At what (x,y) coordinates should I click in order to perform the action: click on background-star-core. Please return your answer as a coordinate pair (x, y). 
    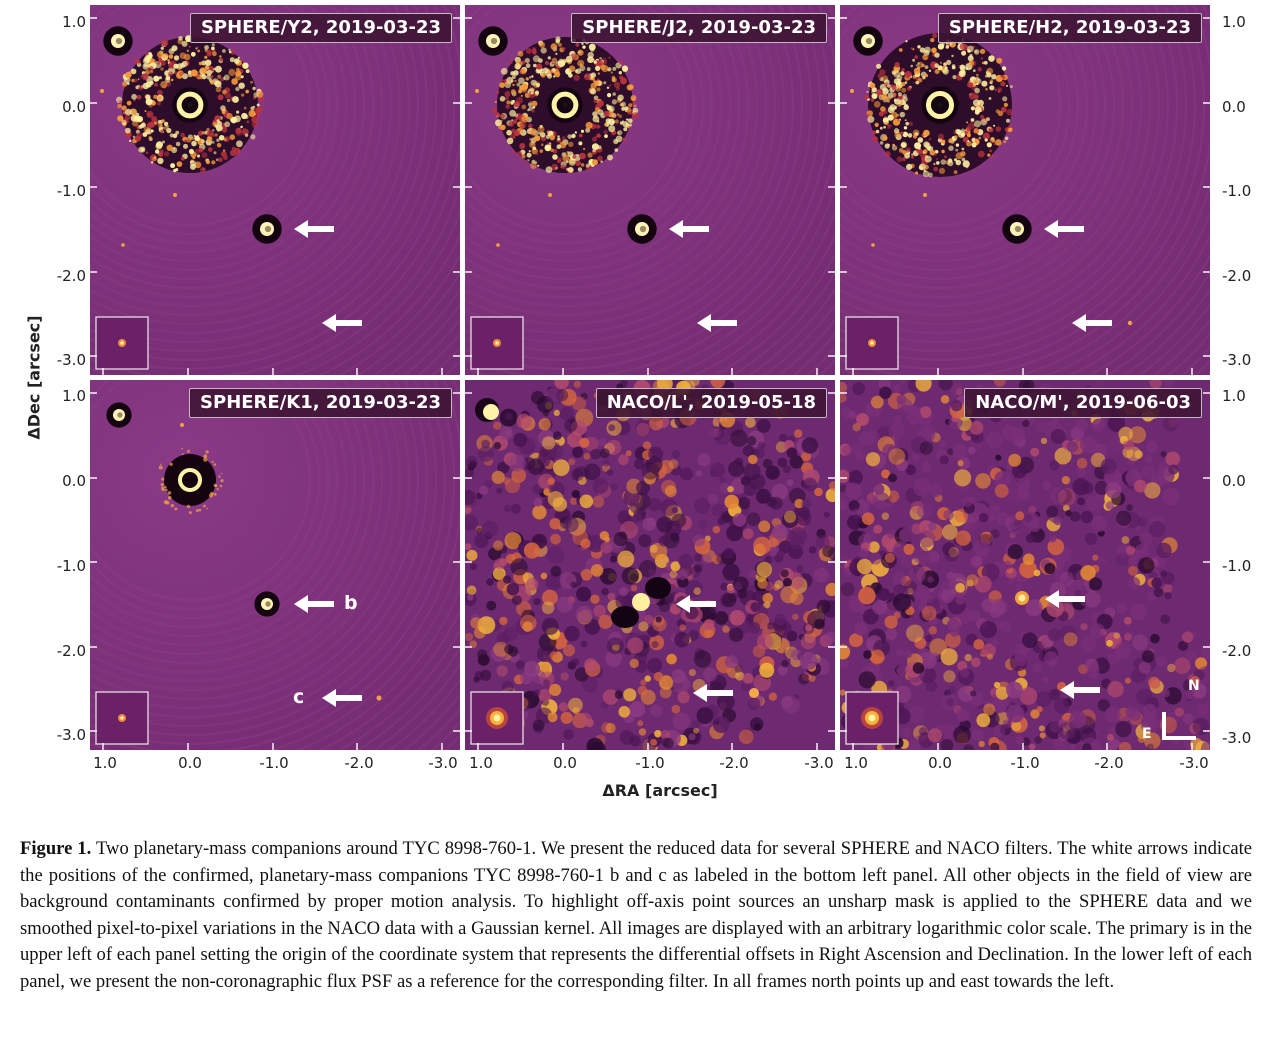
    Looking at the image, I should click on (120, 415).